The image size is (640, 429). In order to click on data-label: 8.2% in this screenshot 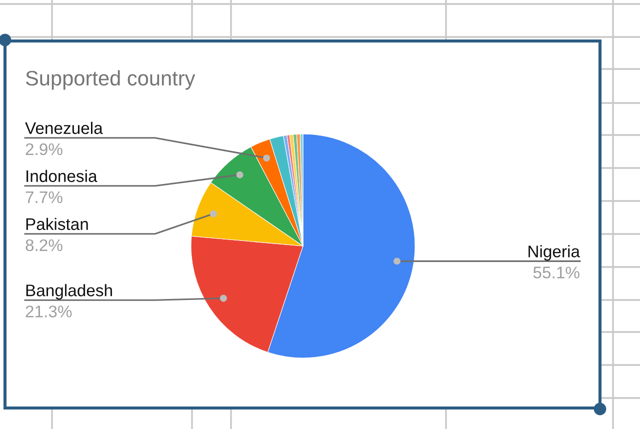, I will do `click(44, 245)`.